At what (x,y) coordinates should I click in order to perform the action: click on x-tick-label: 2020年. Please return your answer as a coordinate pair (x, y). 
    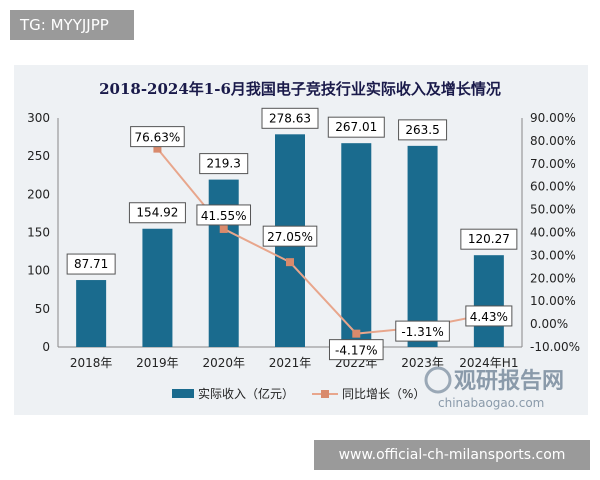
    Looking at the image, I should click on (223, 363).